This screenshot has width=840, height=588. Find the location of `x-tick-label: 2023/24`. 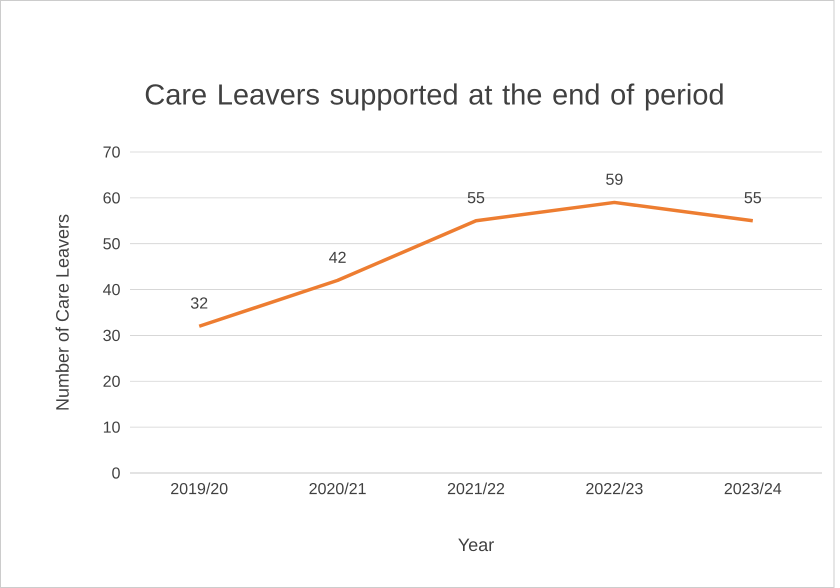

x-tick-label: 2023/24 is located at coordinates (753, 488).